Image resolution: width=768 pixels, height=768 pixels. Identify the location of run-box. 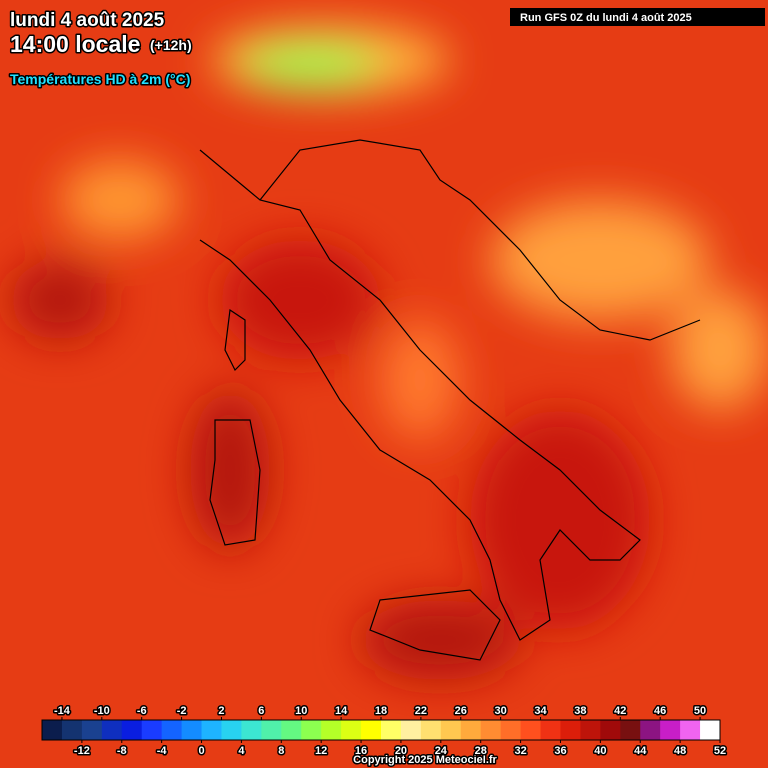
(637, 17).